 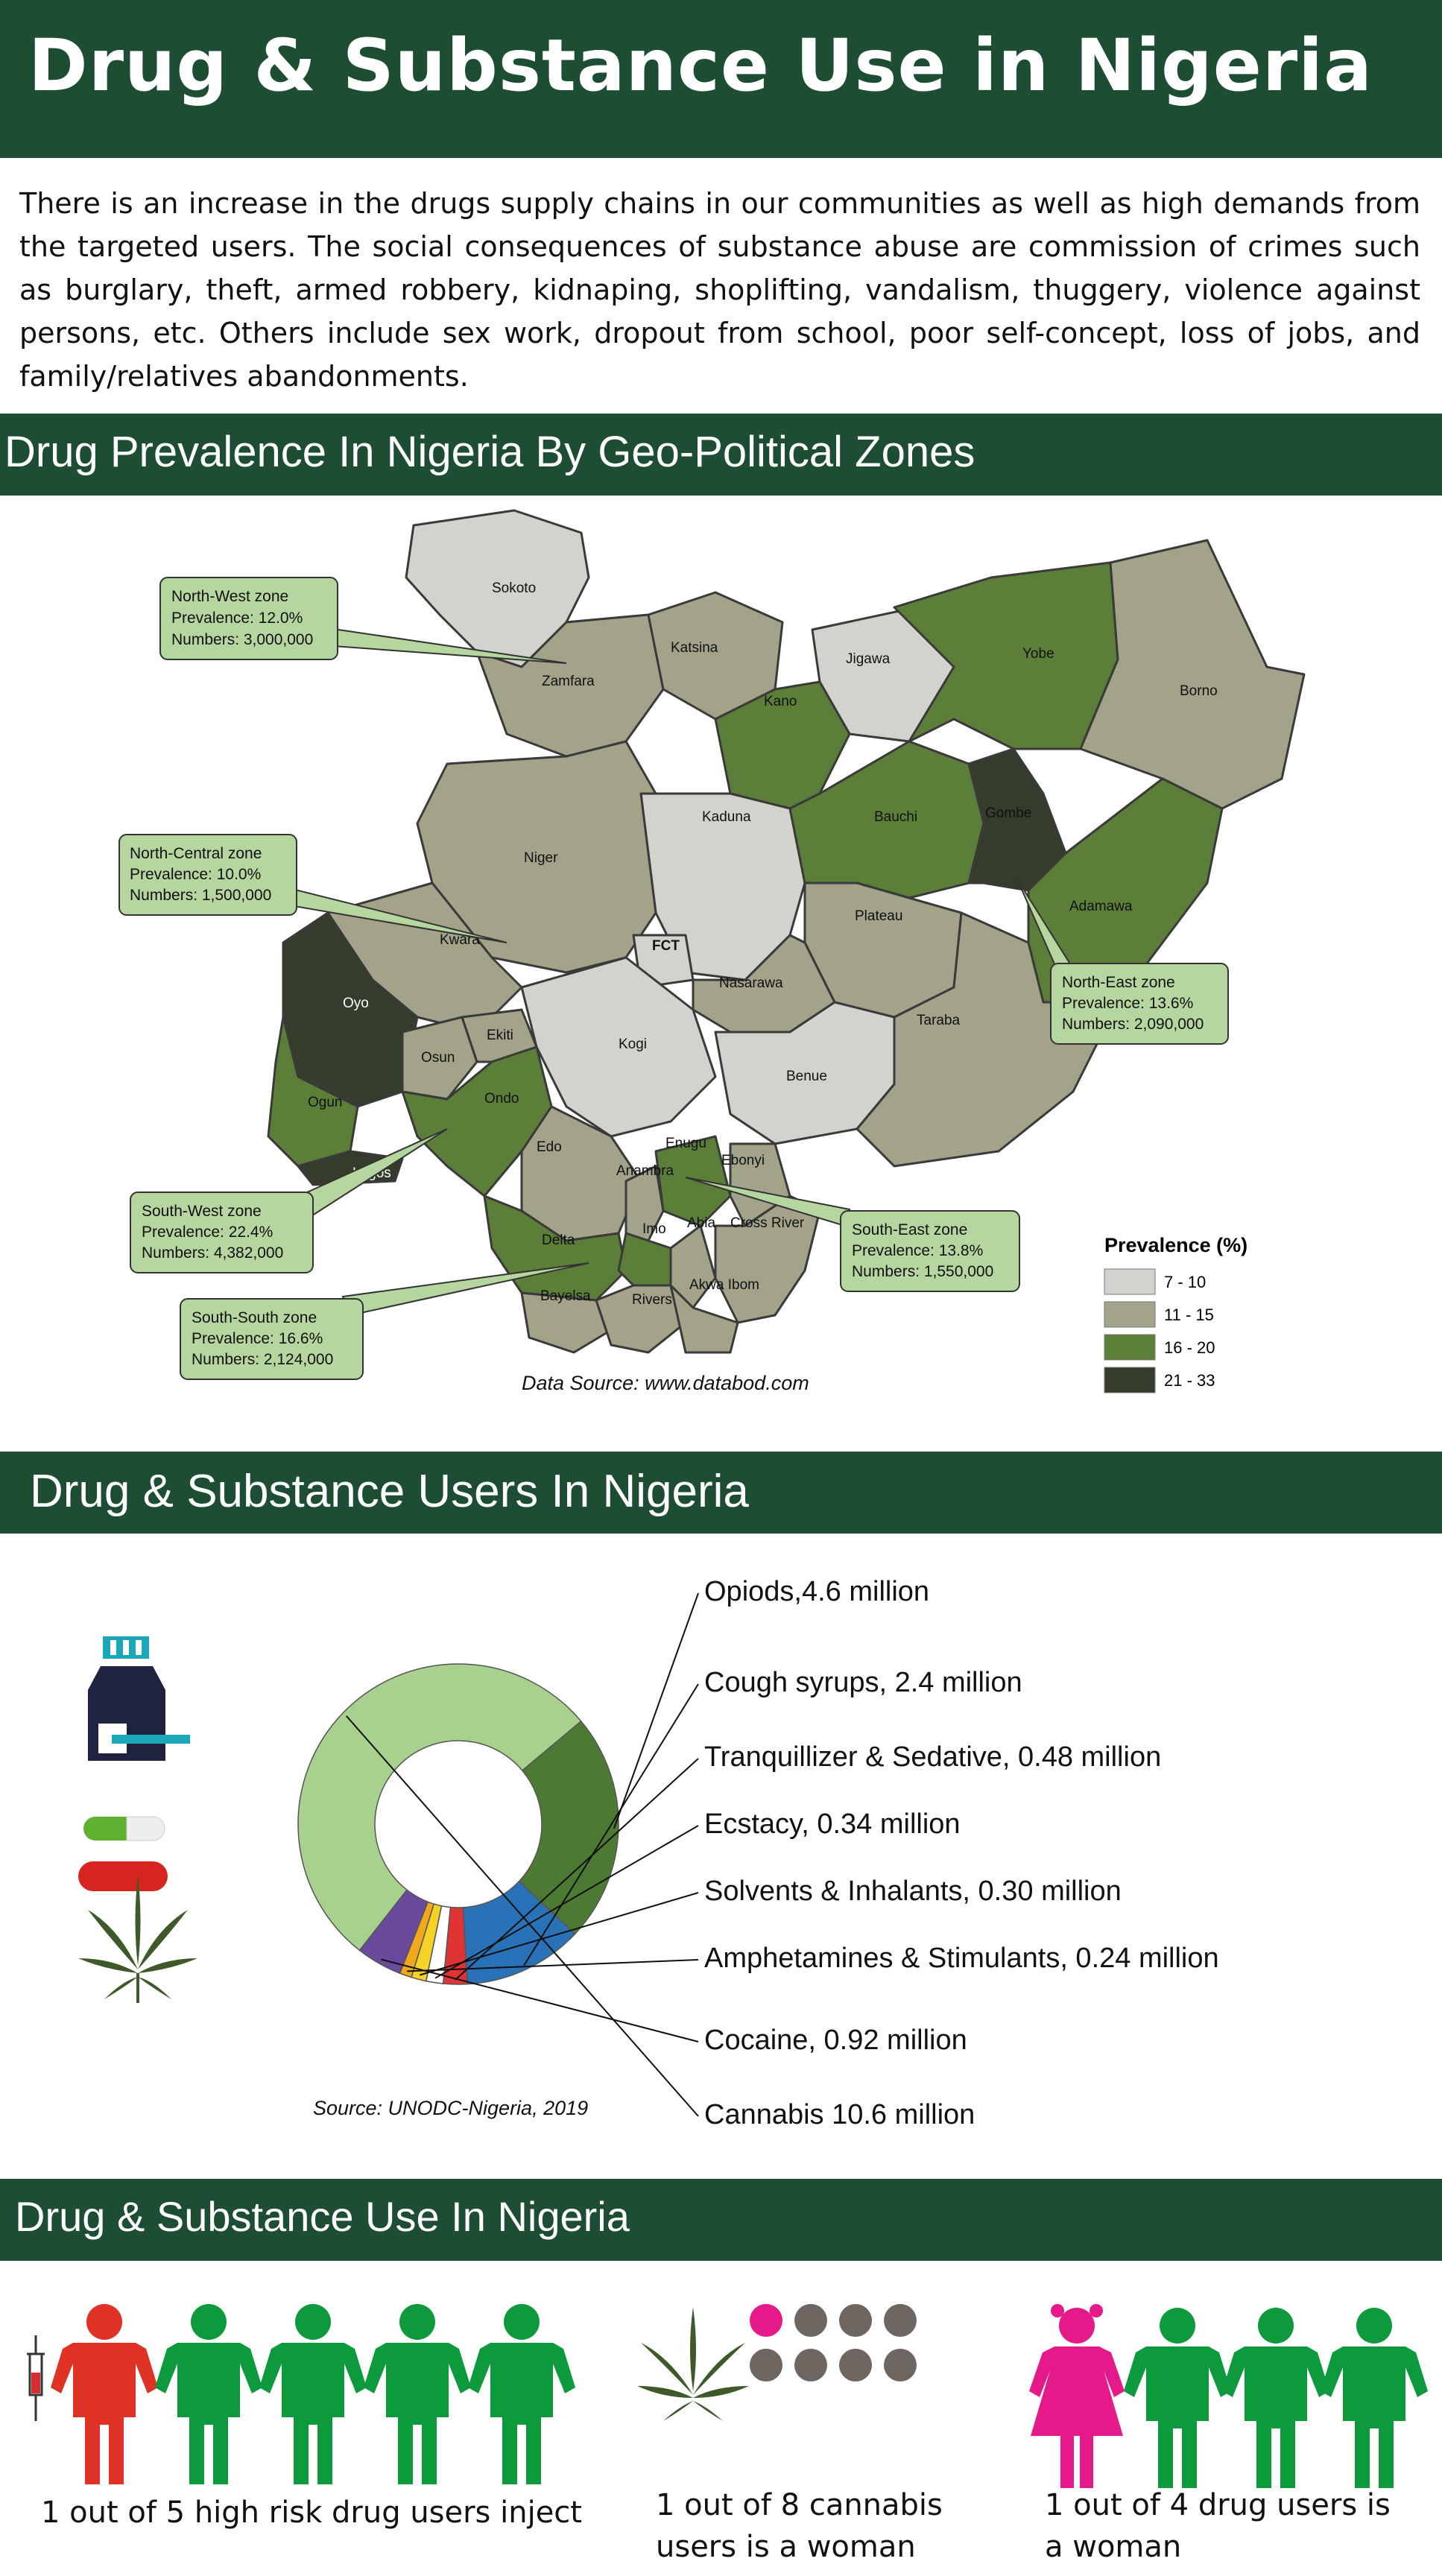 I want to click on zone-prevalence: Prevalence: 22.4%, so click(x=207, y=1232).